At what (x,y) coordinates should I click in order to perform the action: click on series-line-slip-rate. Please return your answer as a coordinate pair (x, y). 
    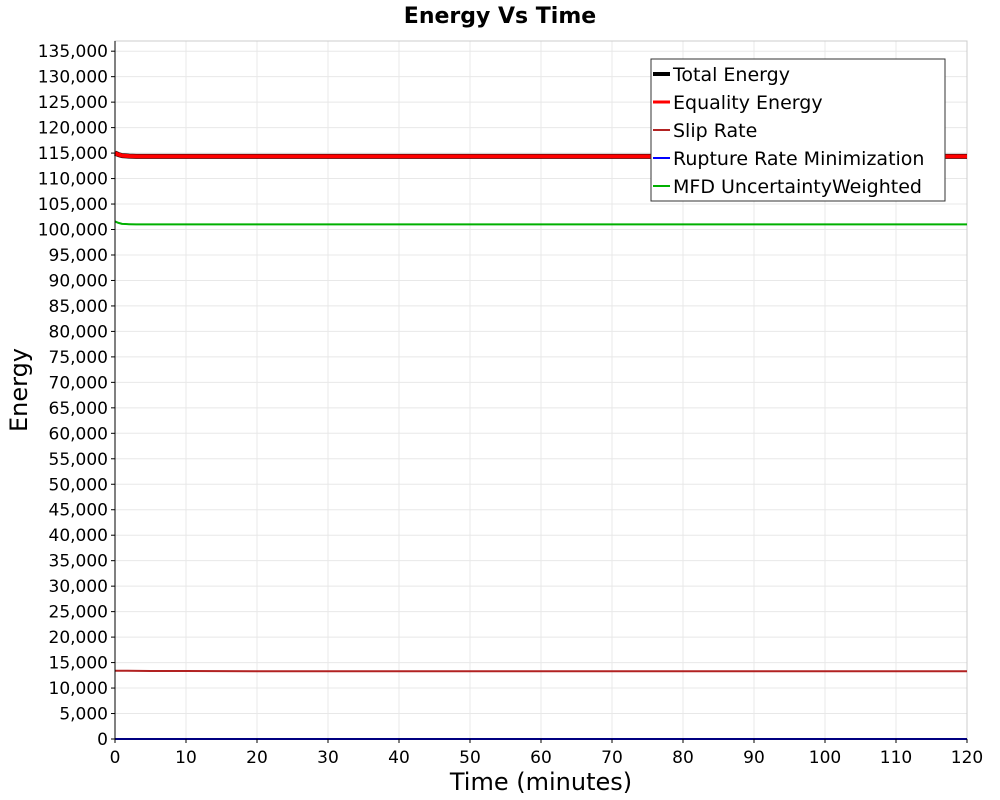
    Looking at the image, I should click on (541, 671).